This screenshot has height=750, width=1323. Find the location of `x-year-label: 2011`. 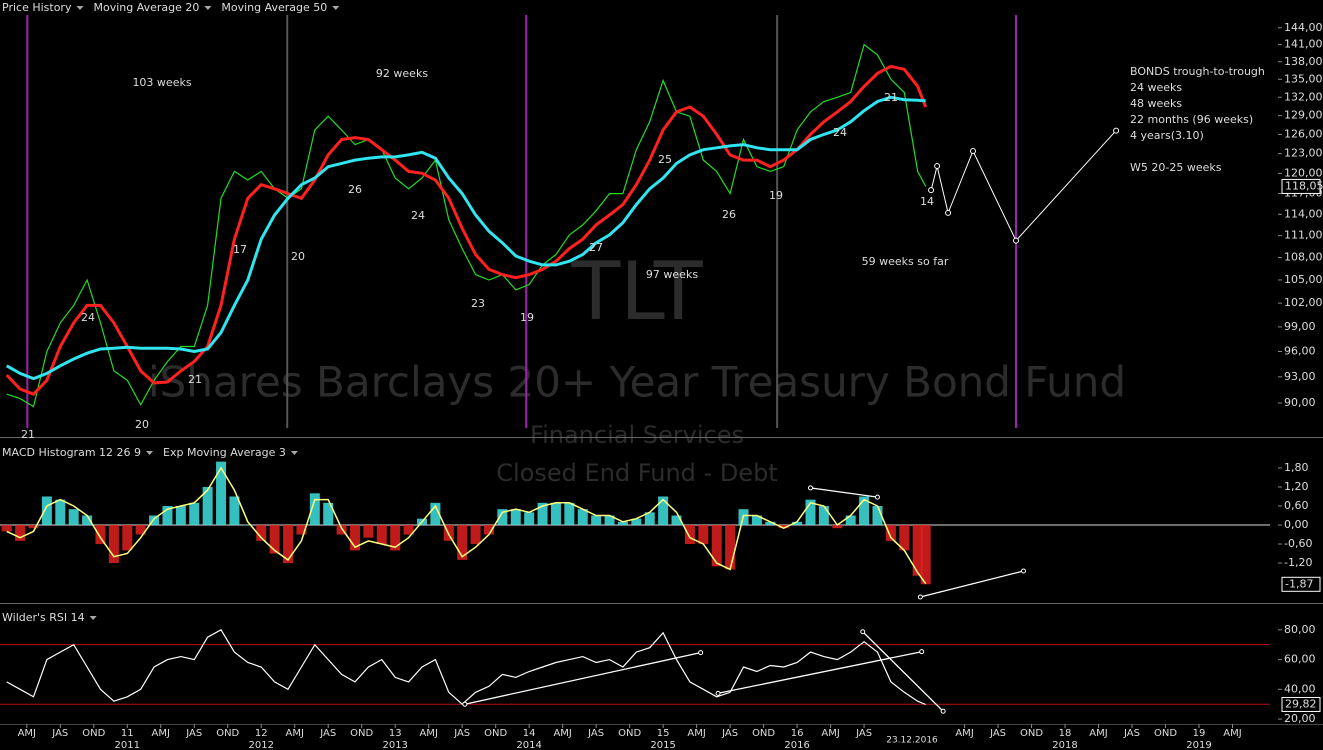

x-year-label: 2011 is located at coordinates (127, 745).